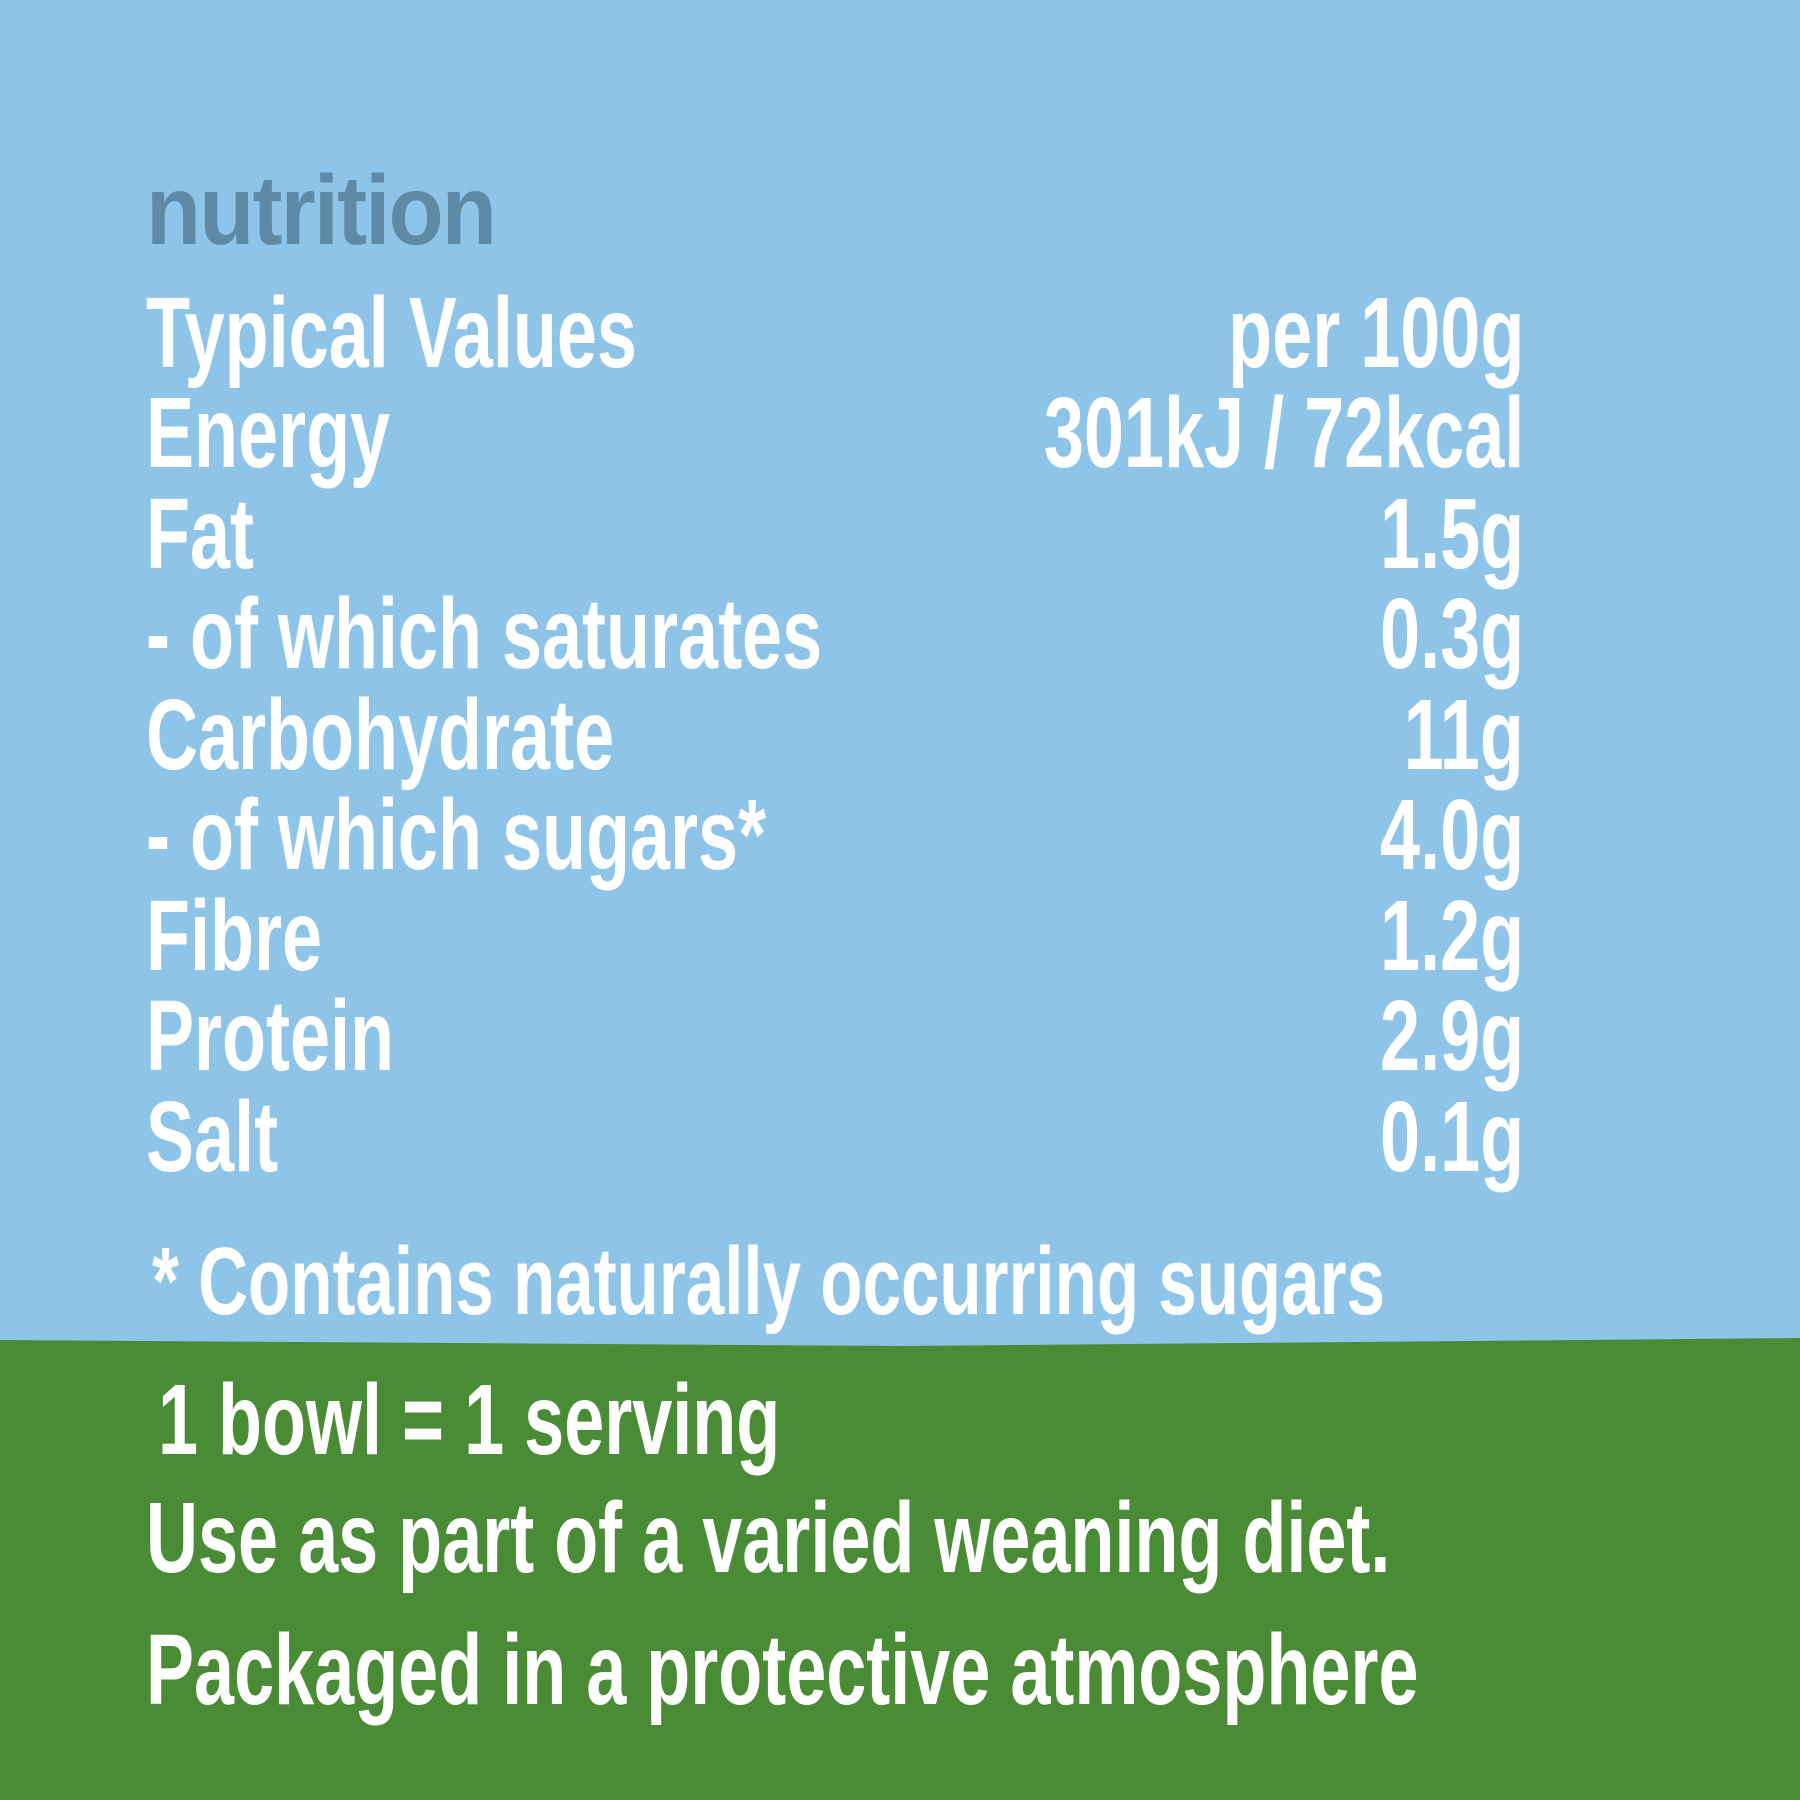  I want to click on footnote: * Contains naturally occurring sugars, so click(768, 1281).